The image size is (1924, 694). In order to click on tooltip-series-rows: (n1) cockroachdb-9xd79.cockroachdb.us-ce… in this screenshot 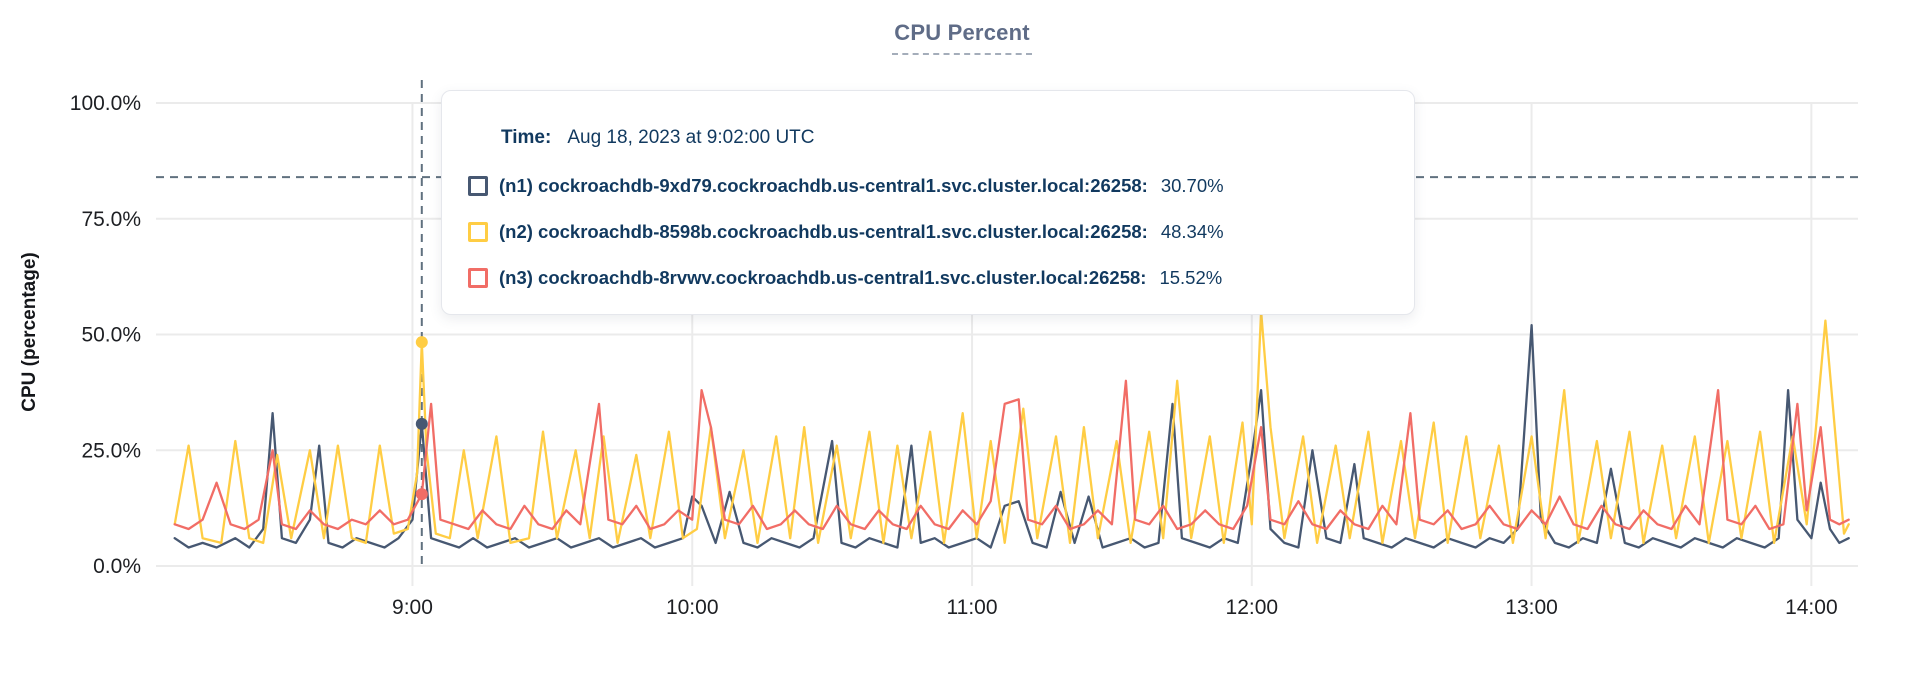, I will do `click(934, 232)`.